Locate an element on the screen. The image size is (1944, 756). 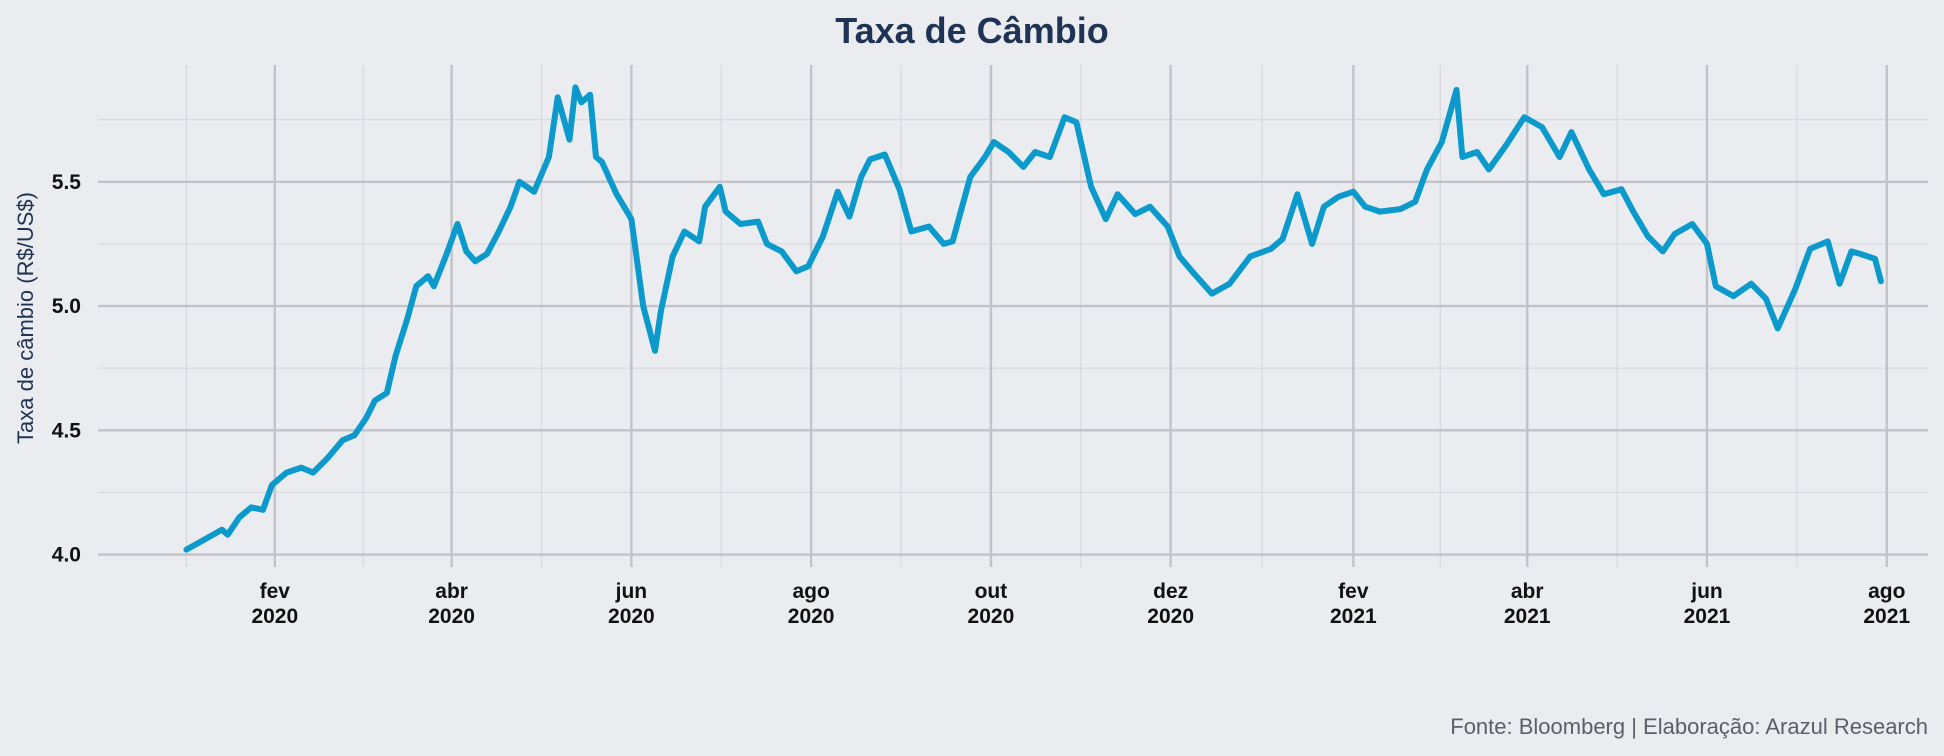
x-tick-month: dez is located at coordinates (1170, 591).